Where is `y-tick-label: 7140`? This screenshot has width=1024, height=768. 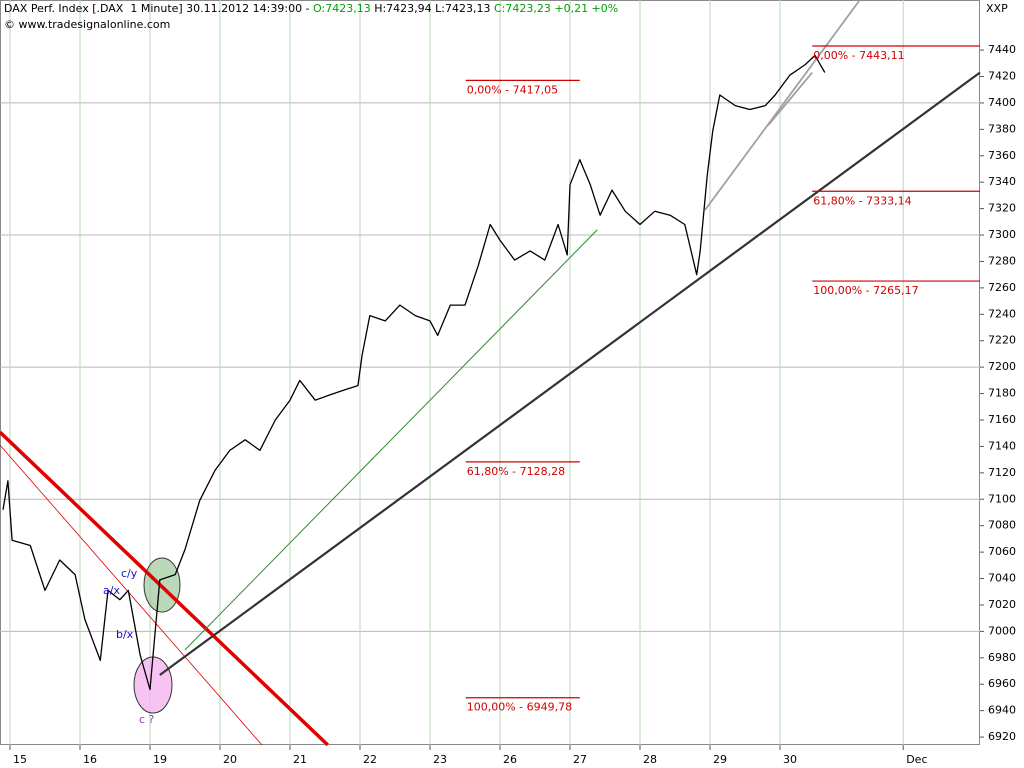
y-tick-label: 7140 is located at coordinates (1002, 445).